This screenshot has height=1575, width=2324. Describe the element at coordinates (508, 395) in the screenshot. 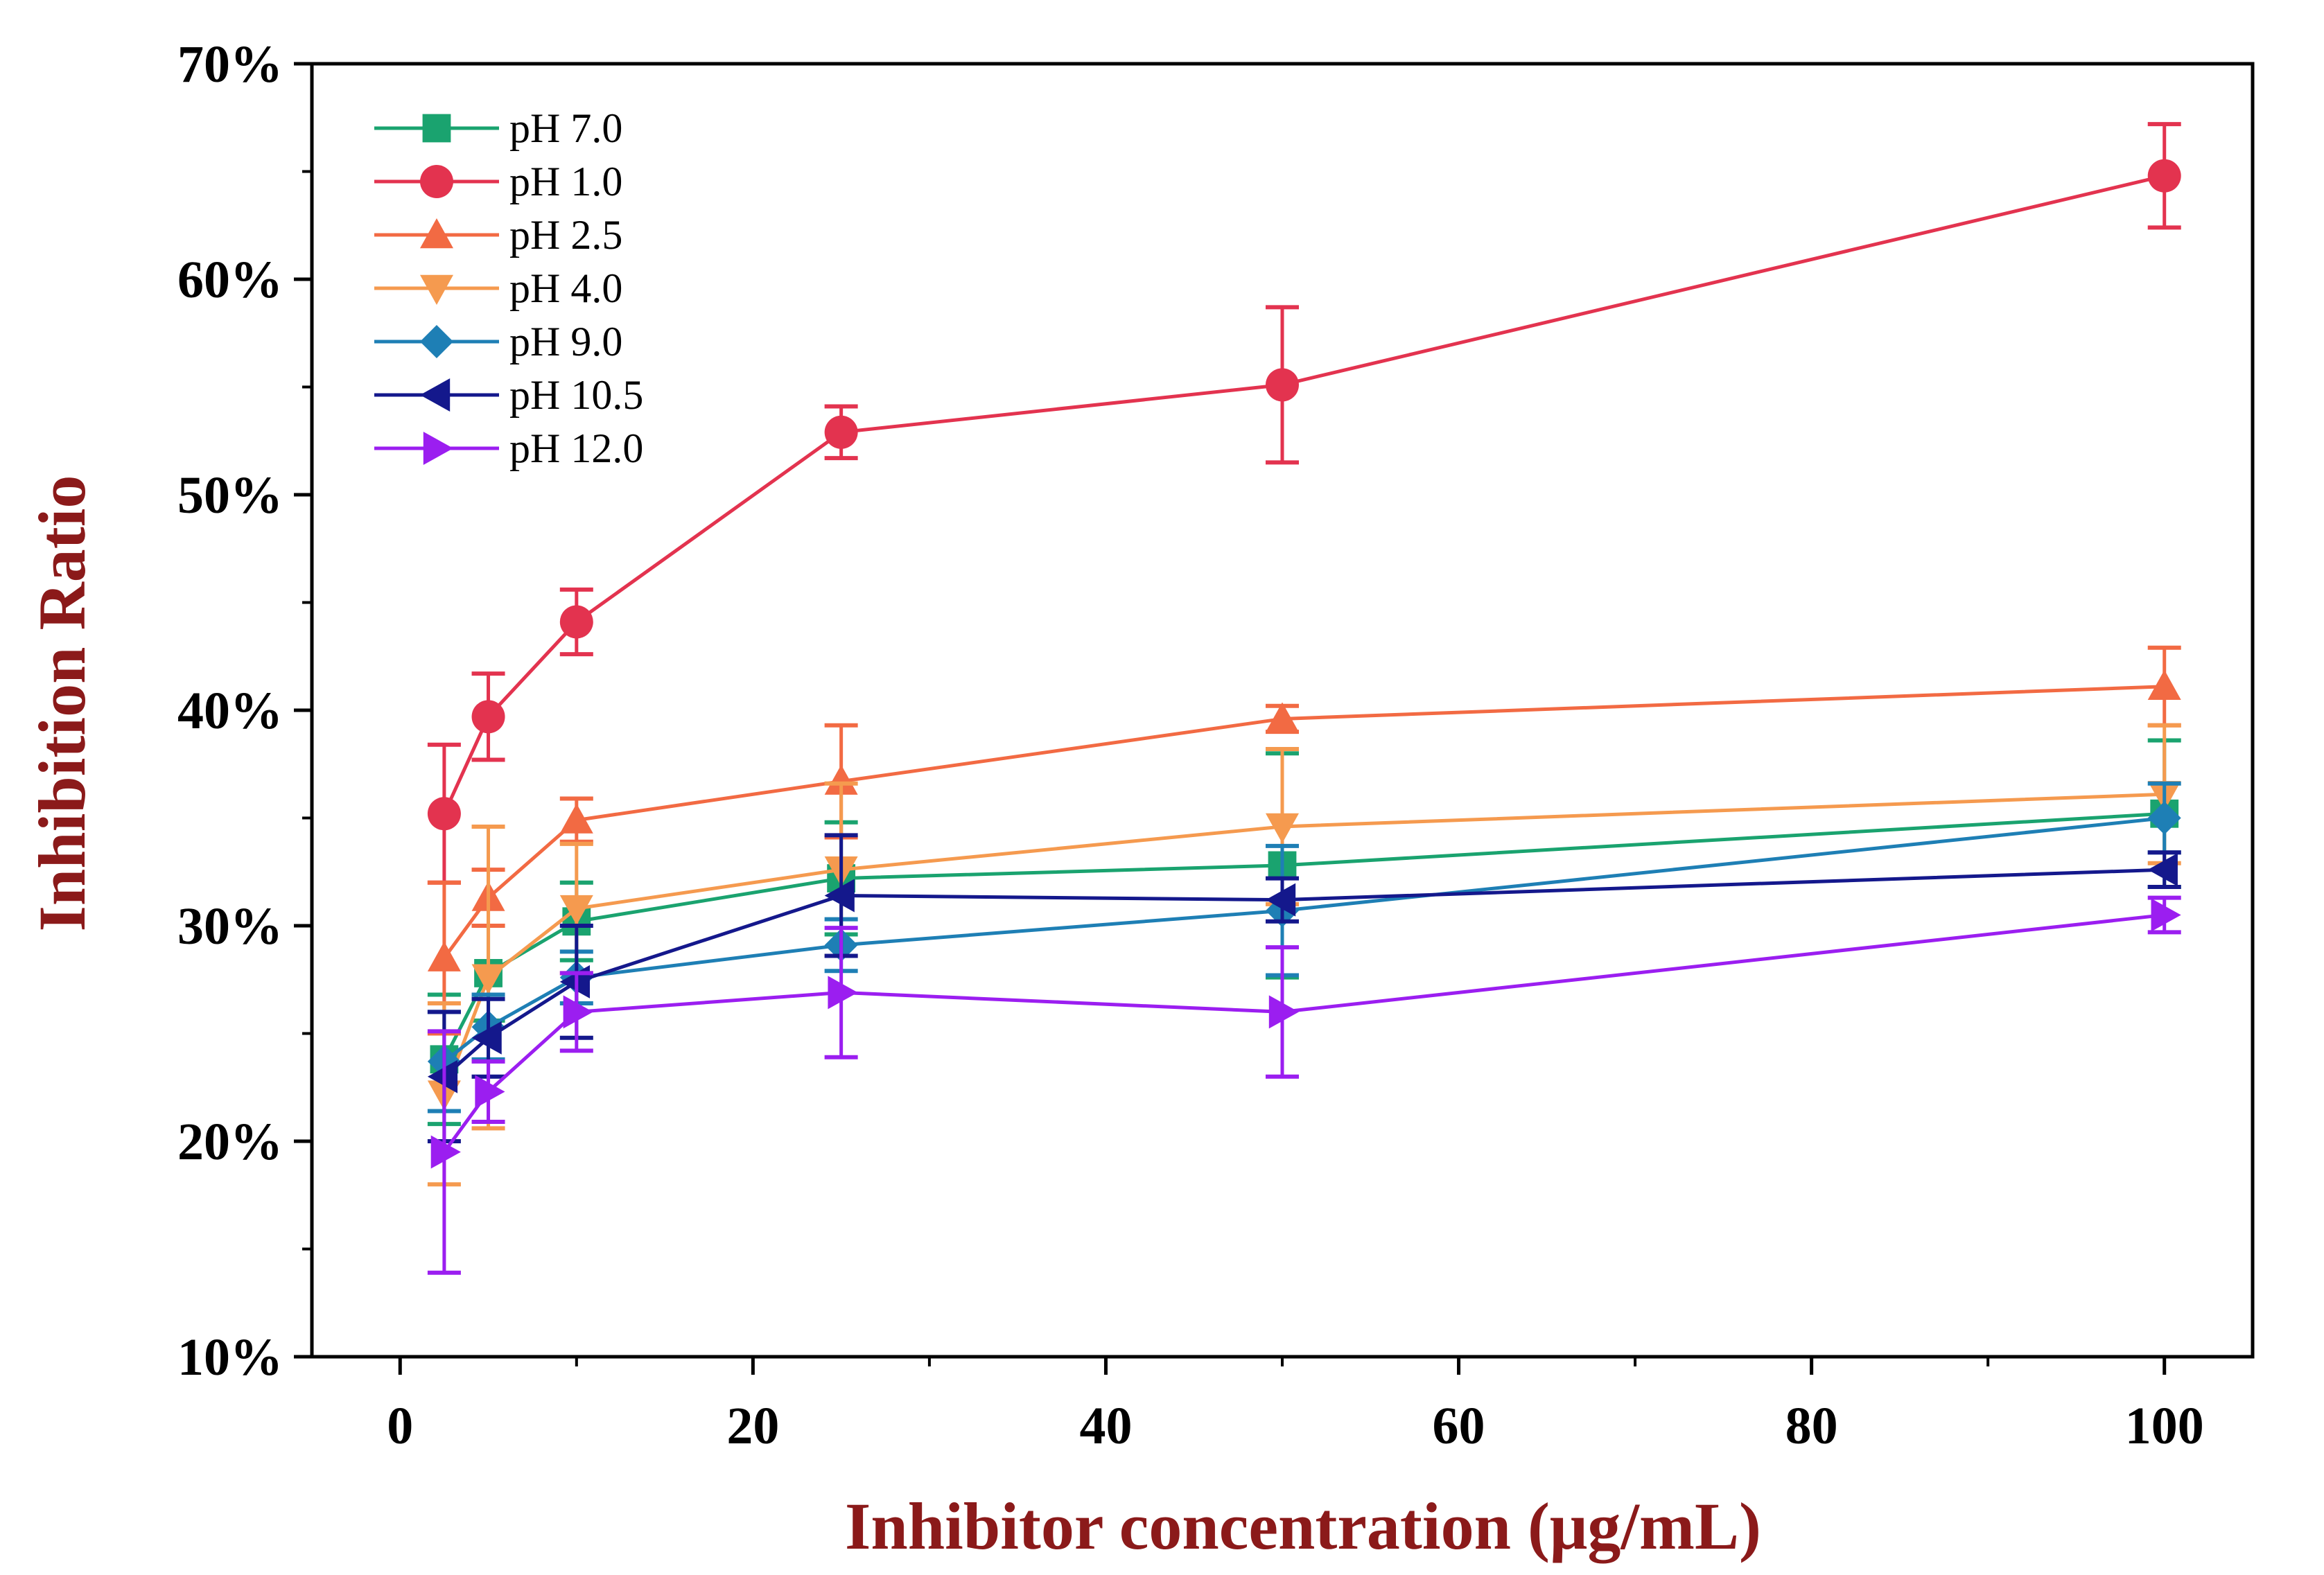

I see `legend-item: pH 10.5` at that location.